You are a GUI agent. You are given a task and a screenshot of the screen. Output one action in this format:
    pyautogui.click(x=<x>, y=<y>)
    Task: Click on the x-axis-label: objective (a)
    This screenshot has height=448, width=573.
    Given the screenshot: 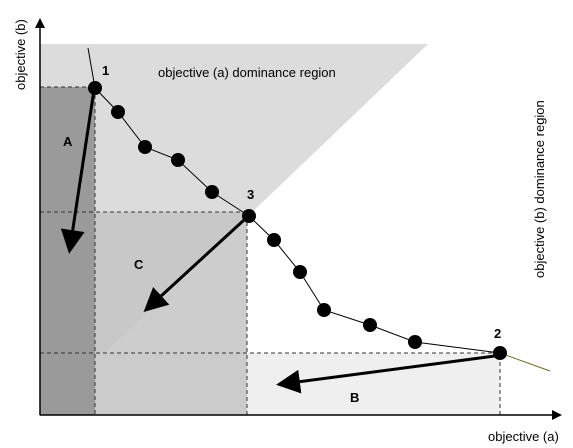 What is the action you would take?
    pyautogui.click(x=523, y=436)
    